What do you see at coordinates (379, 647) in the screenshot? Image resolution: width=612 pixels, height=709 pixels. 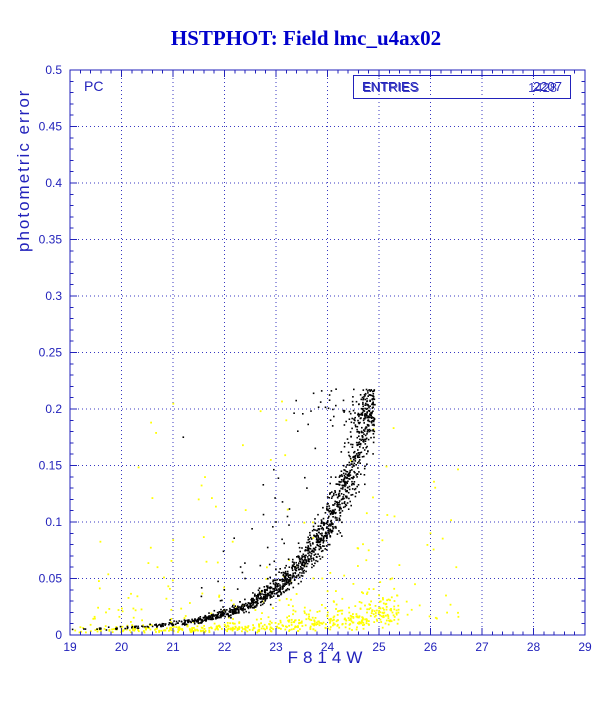 I see `x-tick-label: 25` at bounding box center [379, 647].